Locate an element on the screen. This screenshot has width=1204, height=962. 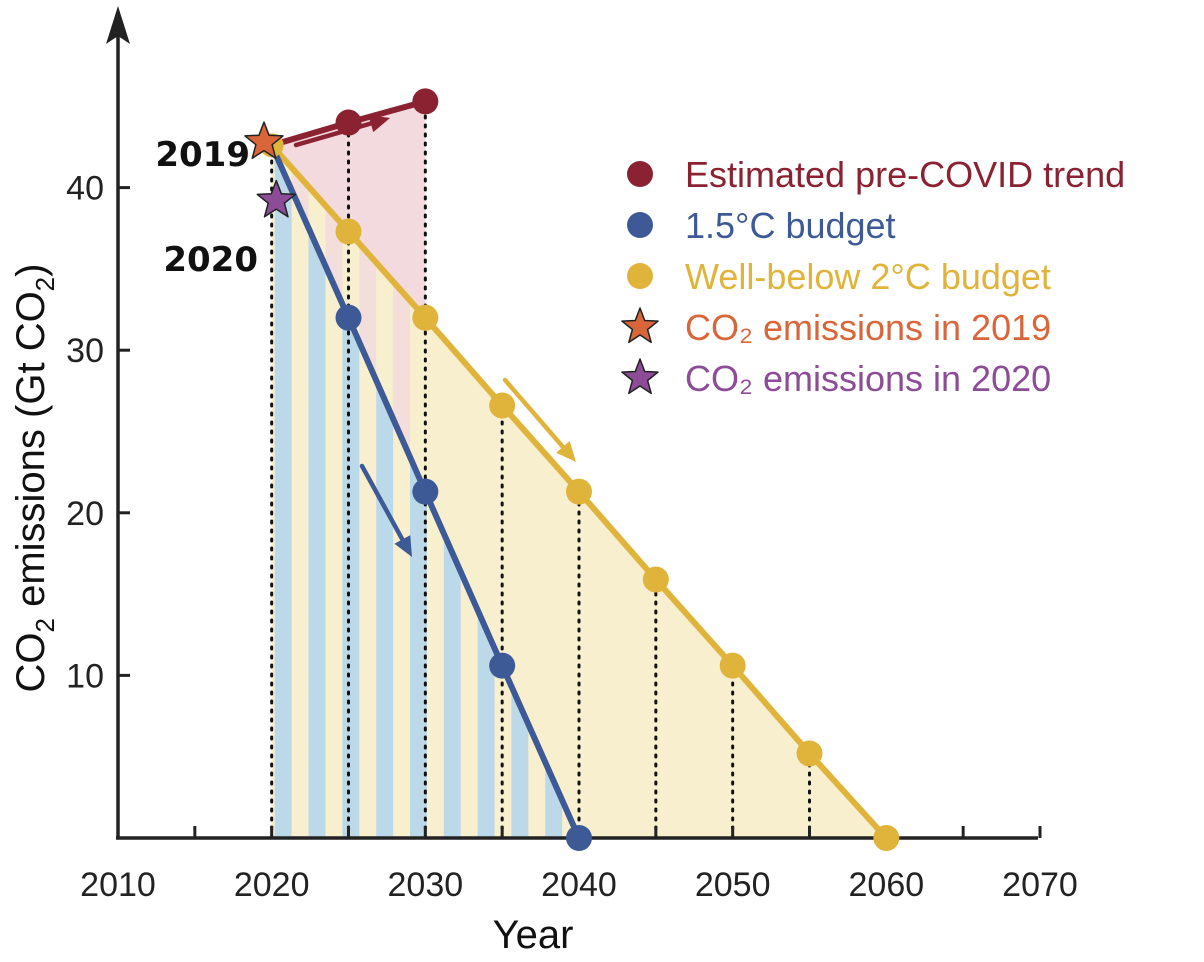
y-axis-arrowhead is located at coordinates (118, 25).